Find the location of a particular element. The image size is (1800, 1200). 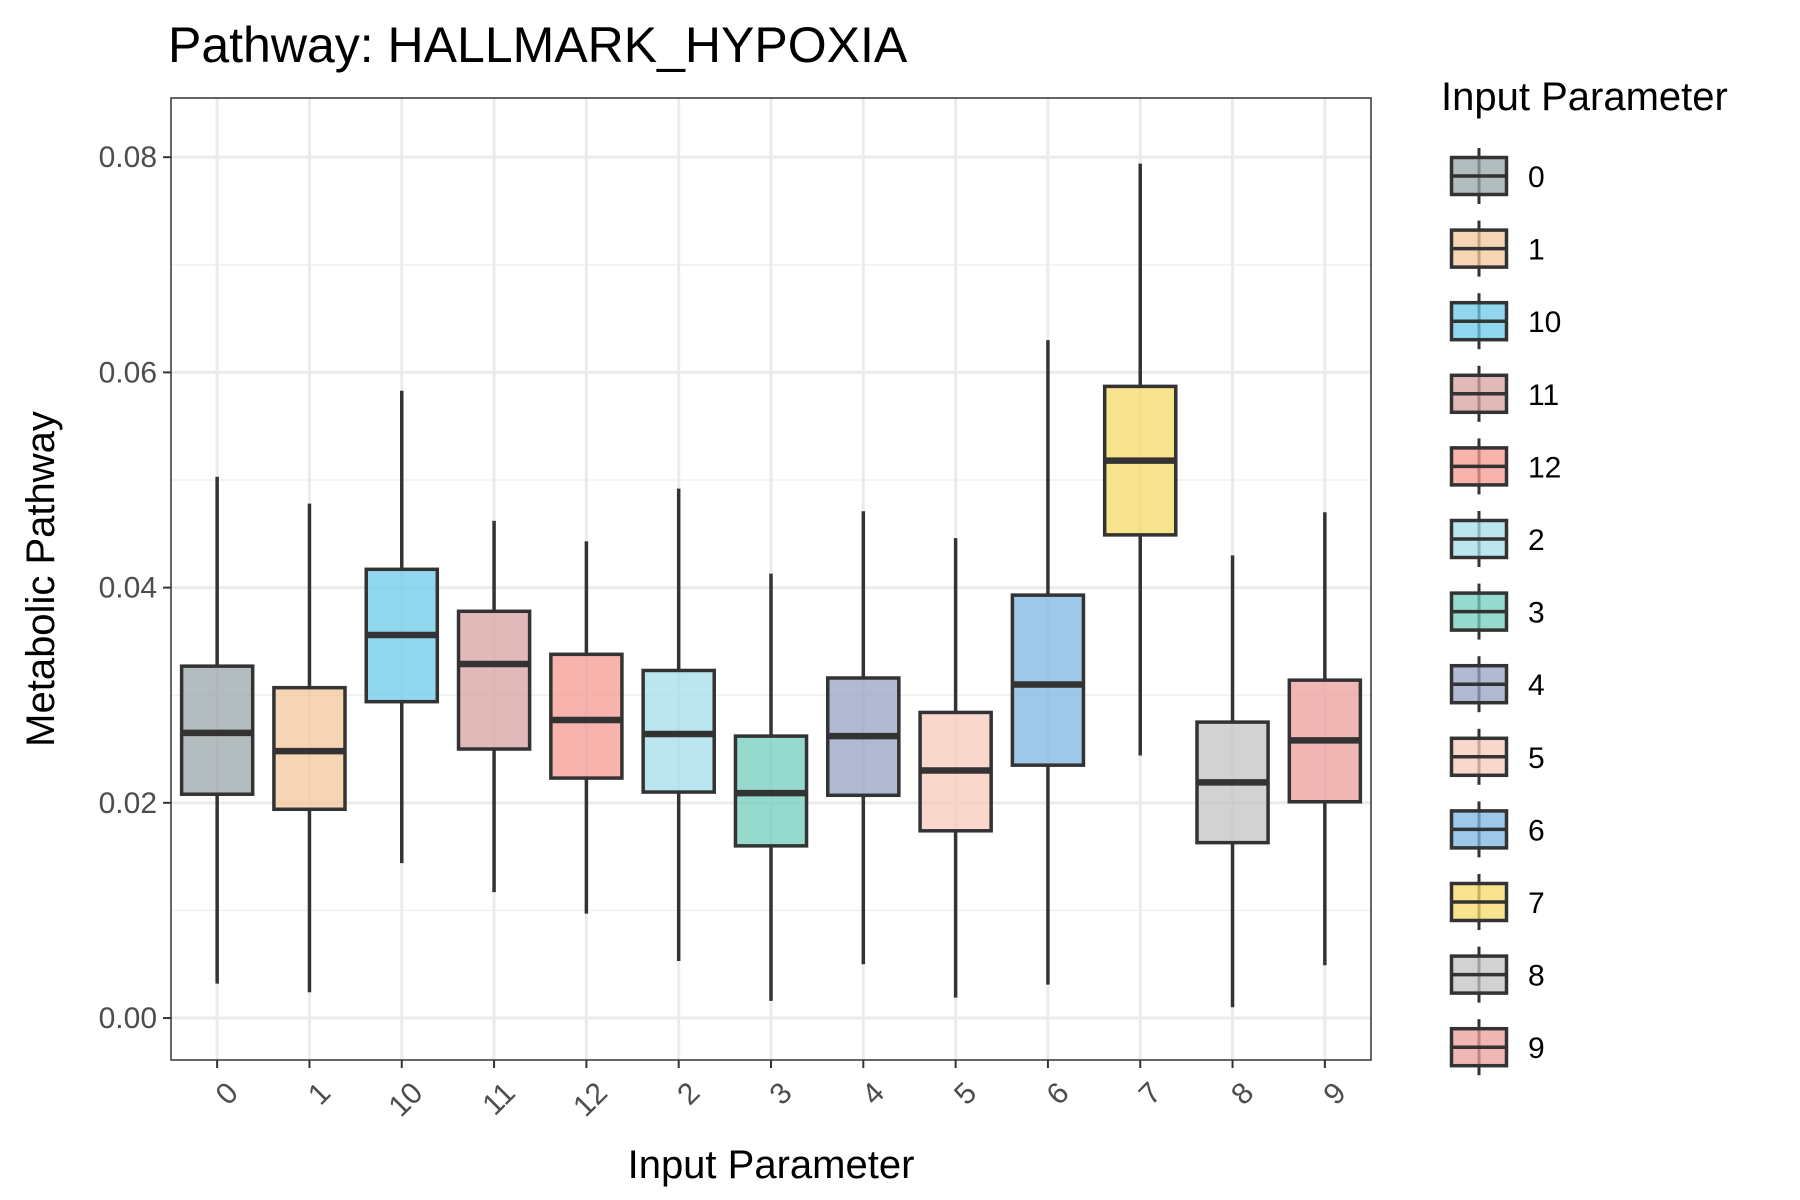

legend-label: 2 is located at coordinates (1536, 540).